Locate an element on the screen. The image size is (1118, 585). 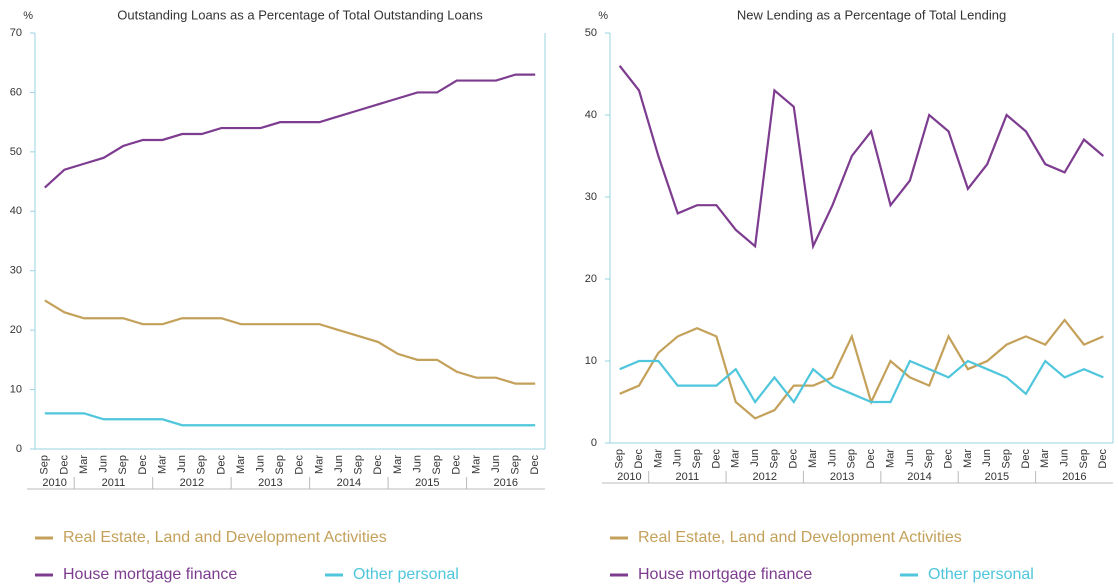
y-tick-label: 60 is located at coordinates (16, 92).